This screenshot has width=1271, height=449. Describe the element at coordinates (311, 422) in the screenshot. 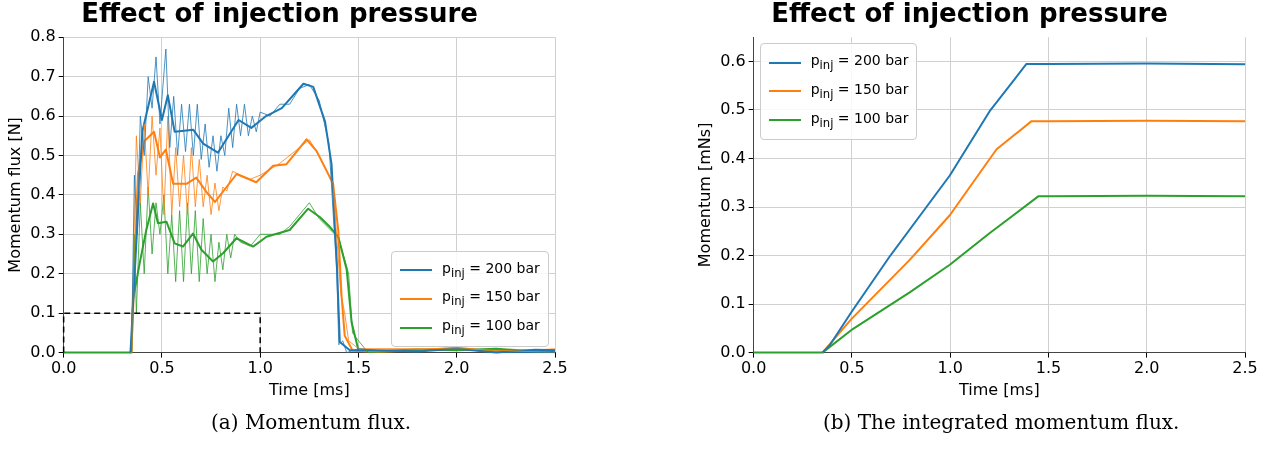

I see `text: (a) Momentum flux.` at that location.